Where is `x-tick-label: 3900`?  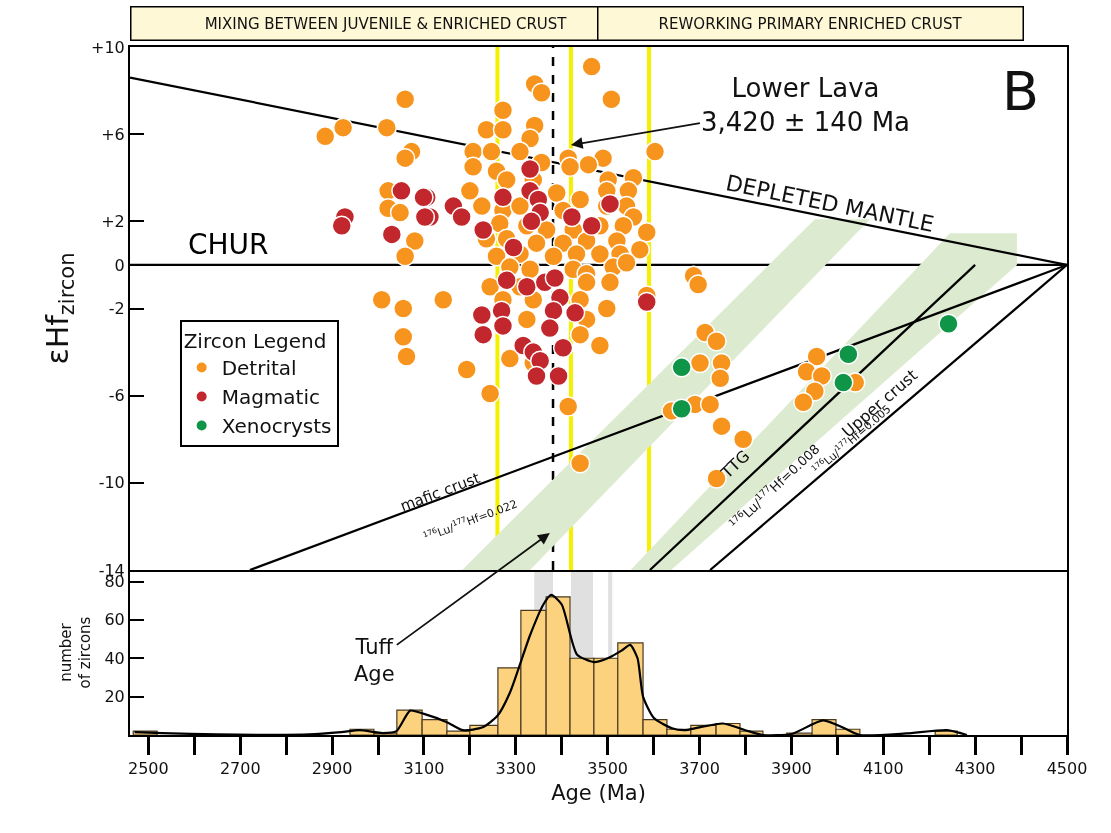 x-tick-label: 3900 is located at coordinates (791, 769).